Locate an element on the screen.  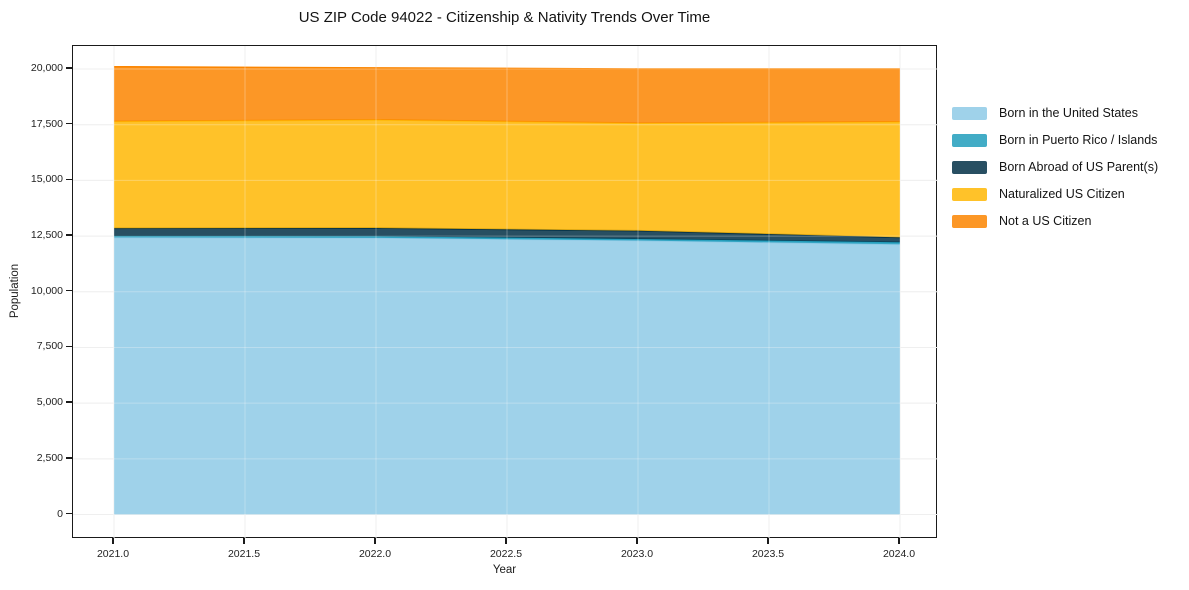
y-tick-label: 20,000 is located at coordinates (46, 68).